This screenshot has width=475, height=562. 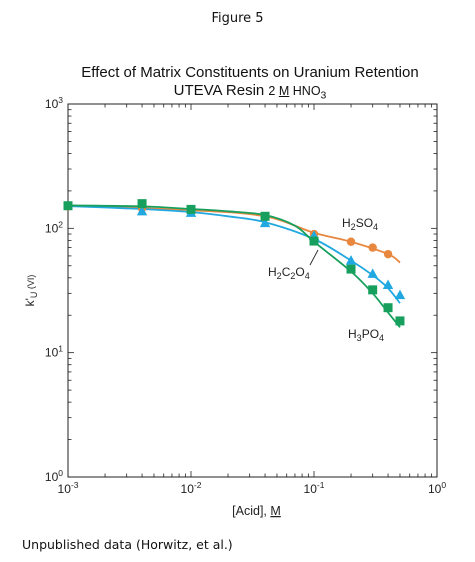 I want to click on x-tick-label: 10⁻³, so click(x=68, y=488).